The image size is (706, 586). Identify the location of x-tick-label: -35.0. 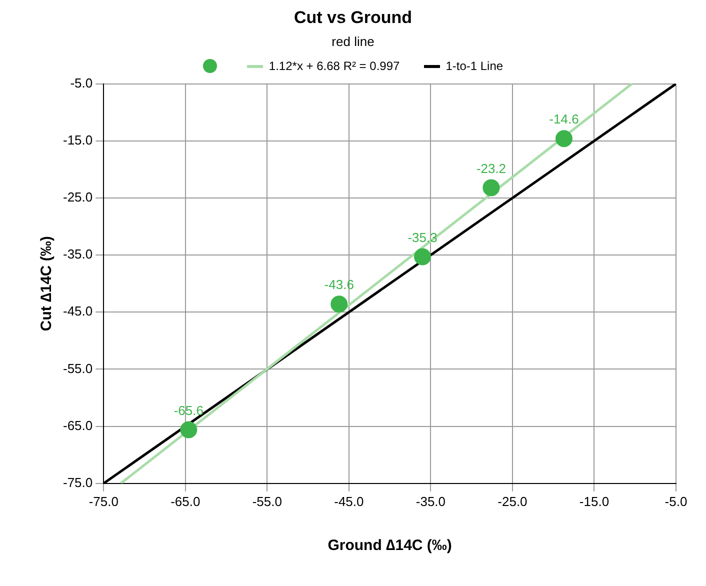
(431, 501).